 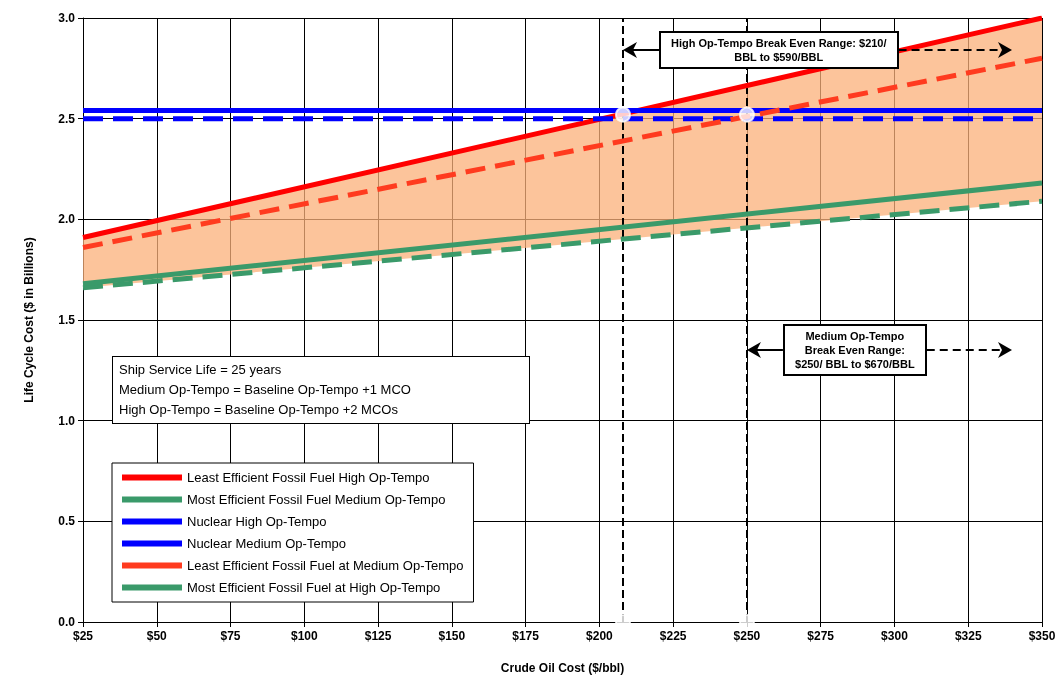 I want to click on legend-label: Least Efficient Fossil Fuel at Medium Op-Tempo, so click(x=325, y=565).